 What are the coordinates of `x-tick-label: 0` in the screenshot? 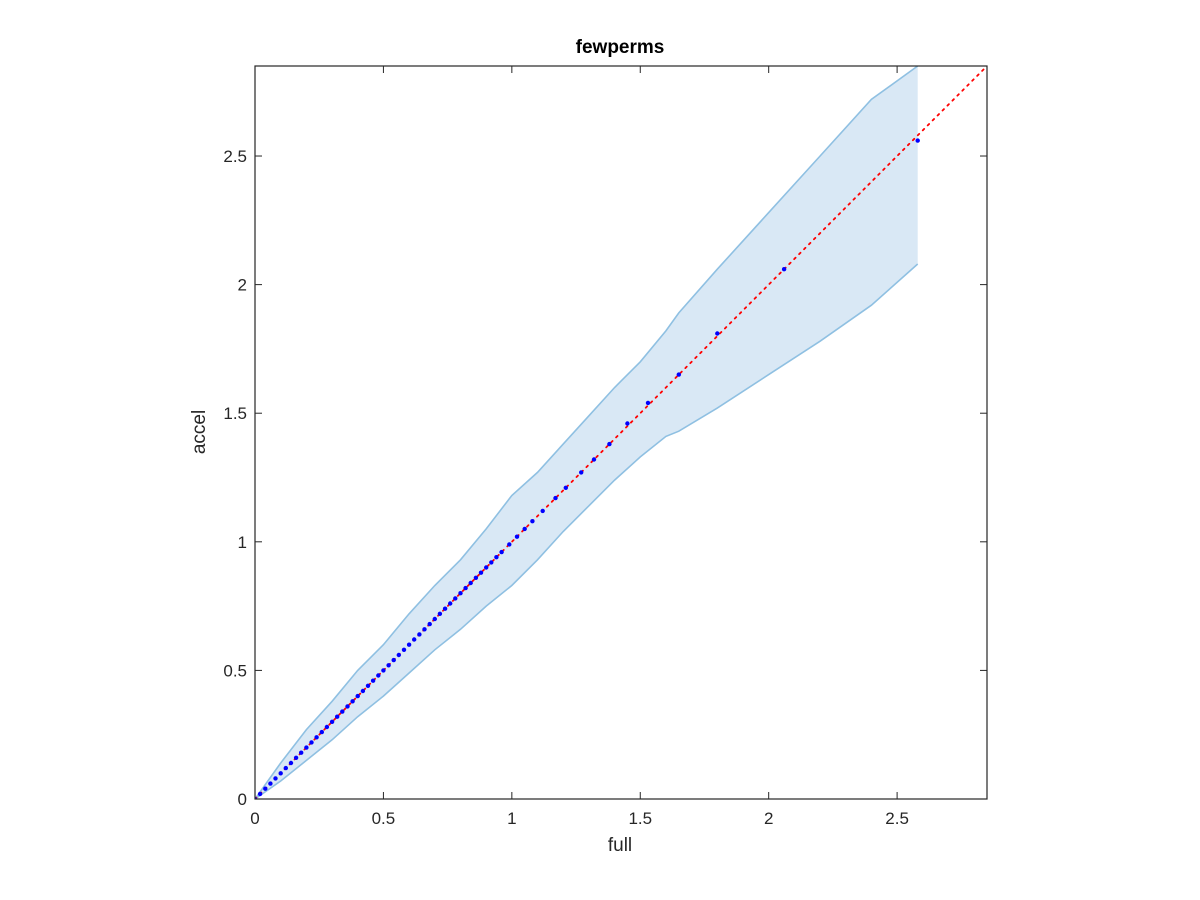 It's located at (254, 818).